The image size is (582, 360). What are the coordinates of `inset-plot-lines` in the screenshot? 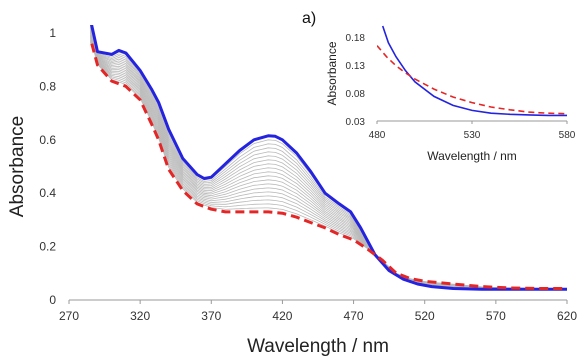 It's located at (472, 71).